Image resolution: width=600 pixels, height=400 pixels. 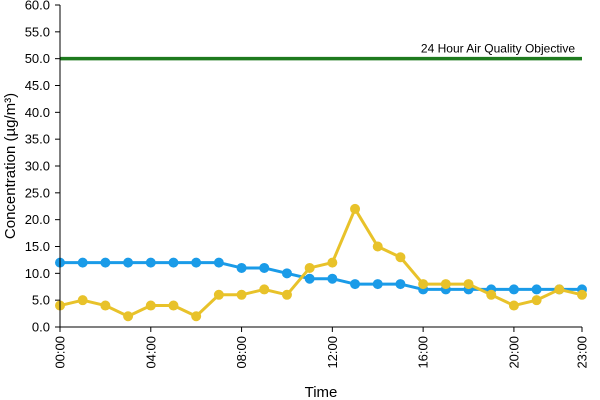 What do you see at coordinates (423, 352) in the screenshot?
I see `x-tick-label: 16:00` at bounding box center [423, 352].